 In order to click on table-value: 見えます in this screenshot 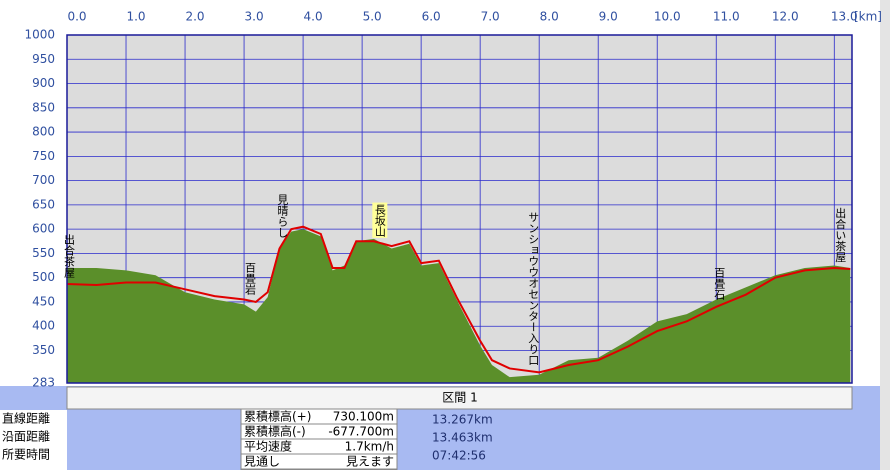, I will do `click(370, 462)`.